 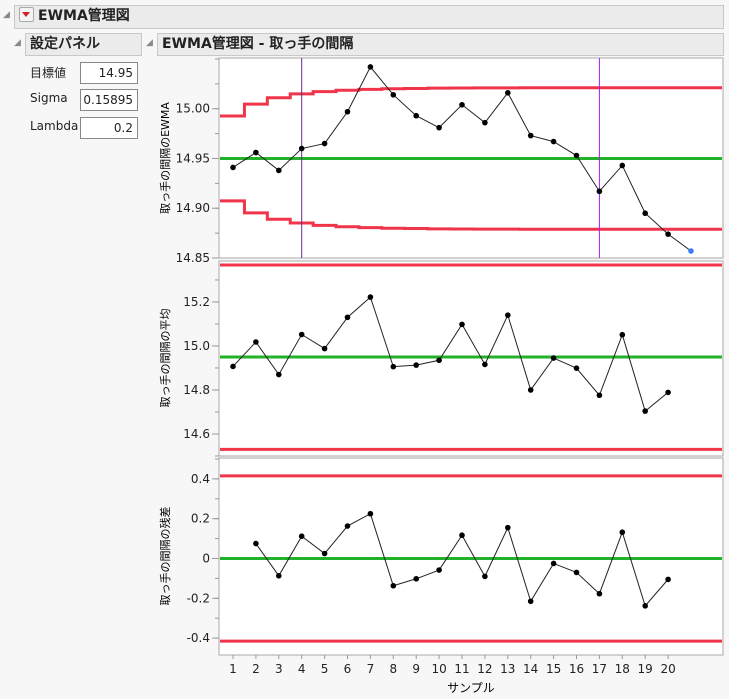 I want to click on outline-header: EWMA管理図, so click(x=369, y=17).